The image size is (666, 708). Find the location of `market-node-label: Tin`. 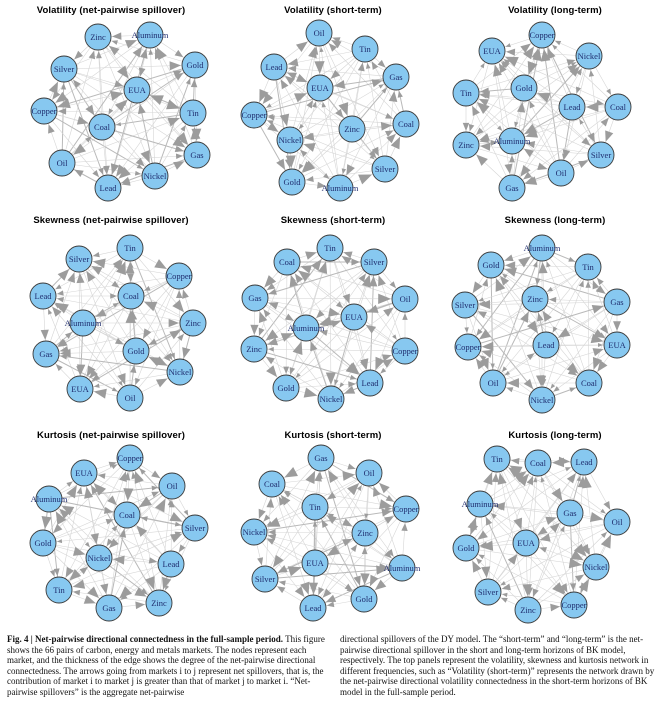

market-node-label: Tin is located at coordinates (497, 459).